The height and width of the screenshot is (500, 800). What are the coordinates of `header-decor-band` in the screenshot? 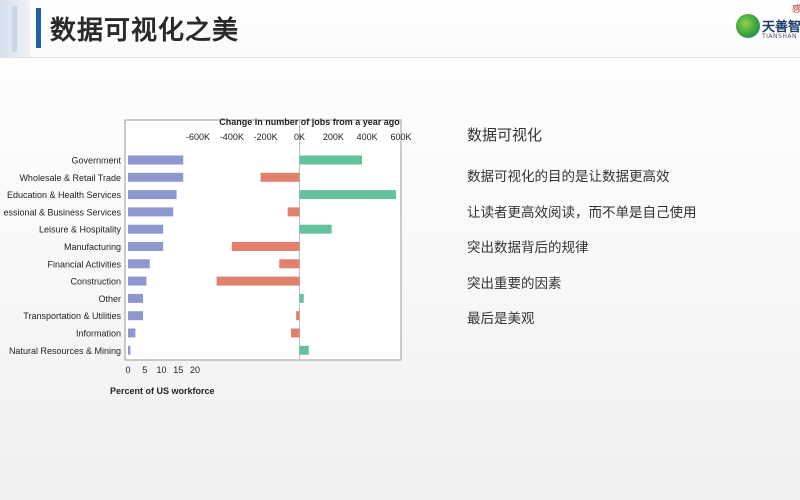 It's located at (15, 29).